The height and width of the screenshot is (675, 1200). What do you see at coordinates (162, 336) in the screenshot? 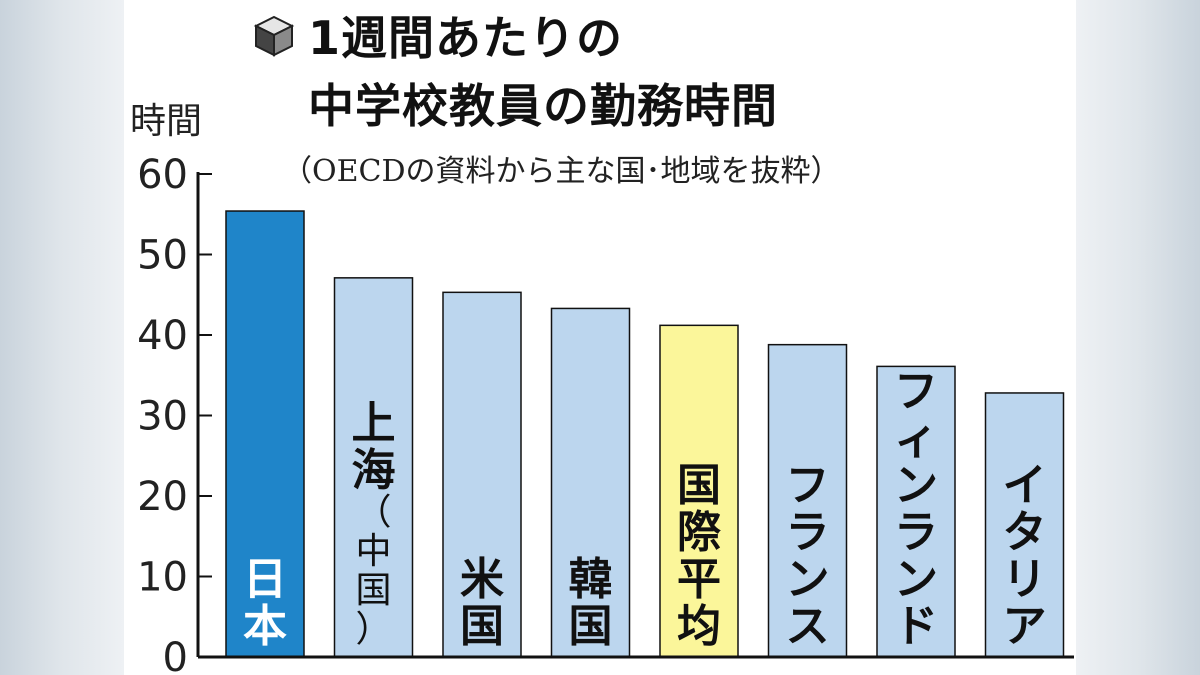
I see `y-tick-label: 40` at bounding box center [162, 336].